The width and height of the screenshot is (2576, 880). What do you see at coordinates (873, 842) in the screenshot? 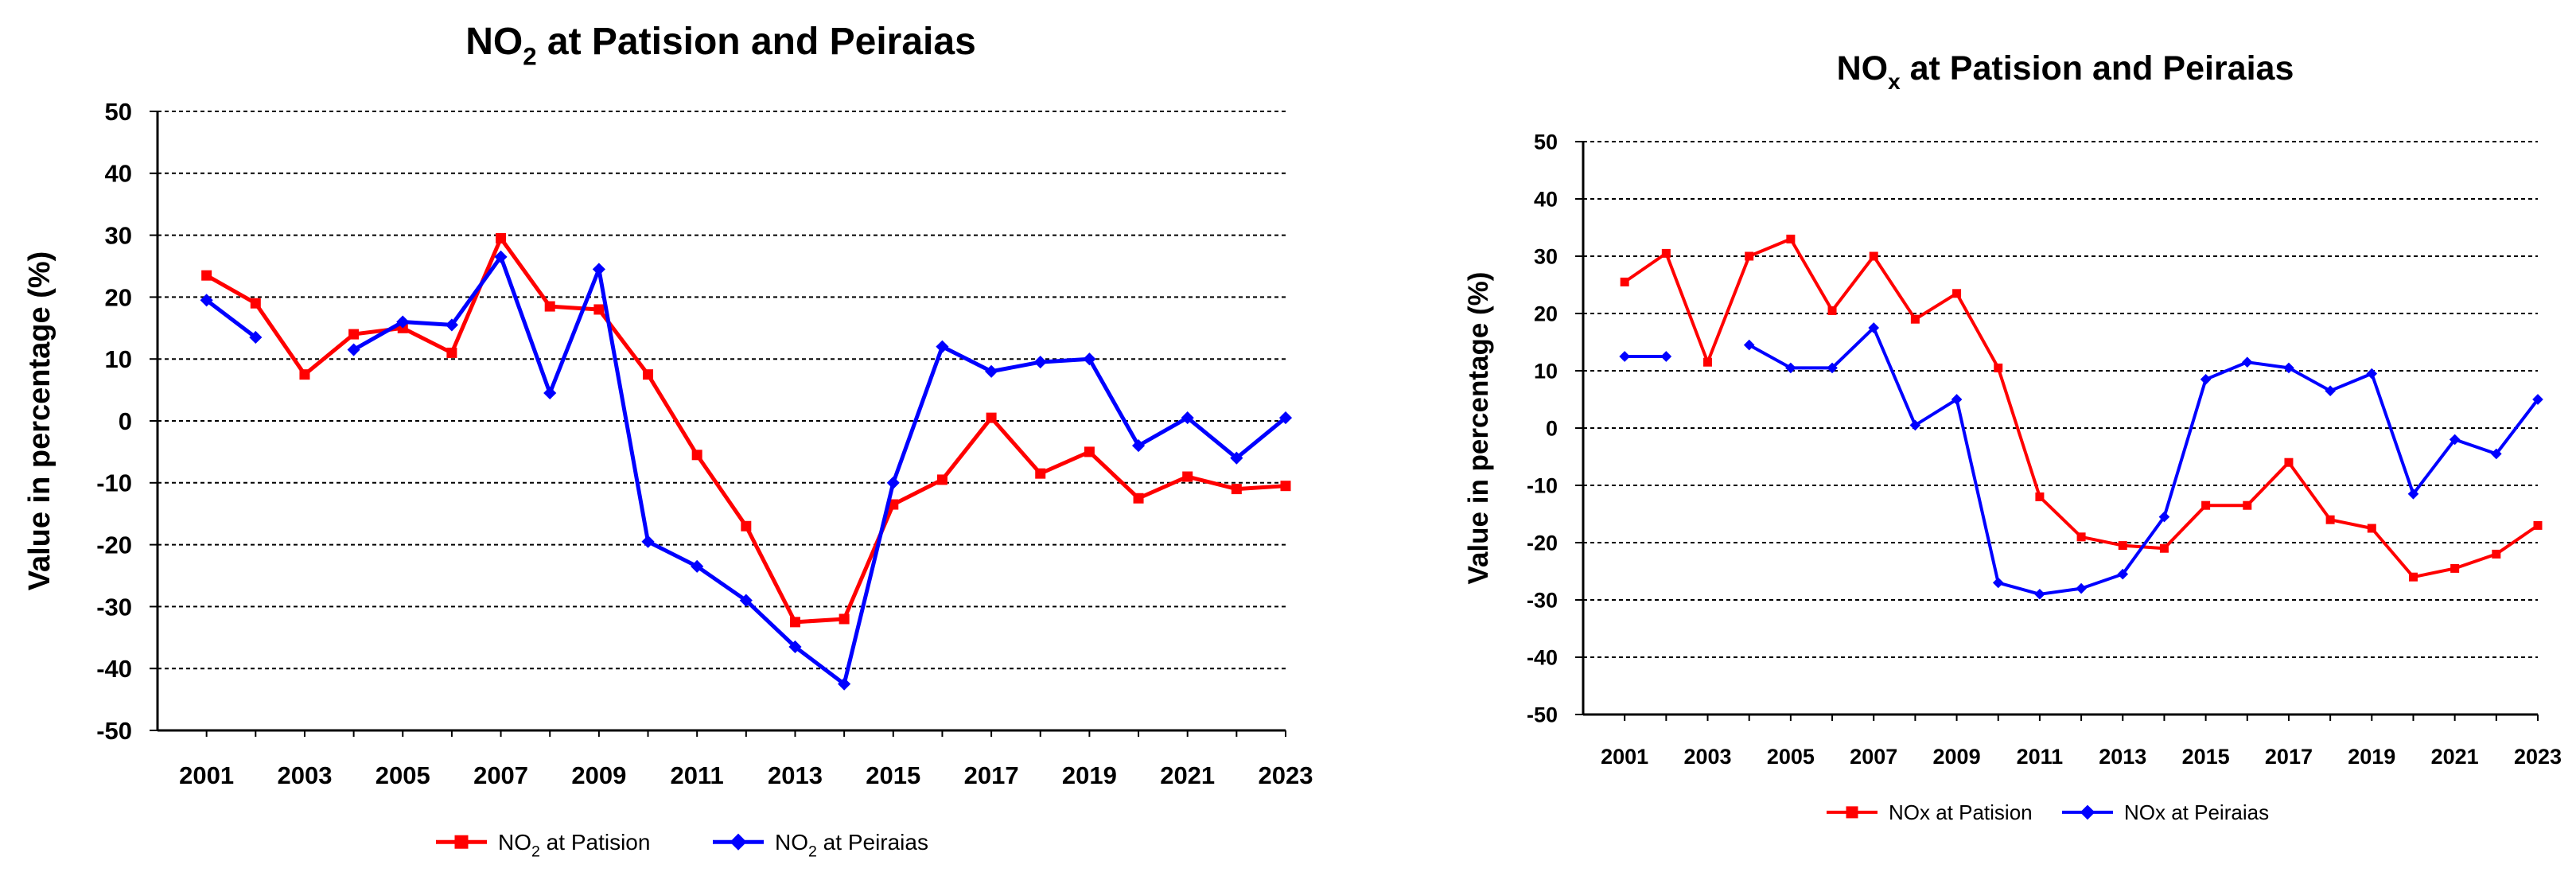
I see `legend-label-rest: at Peiraias` at bounding box center [873, 842].